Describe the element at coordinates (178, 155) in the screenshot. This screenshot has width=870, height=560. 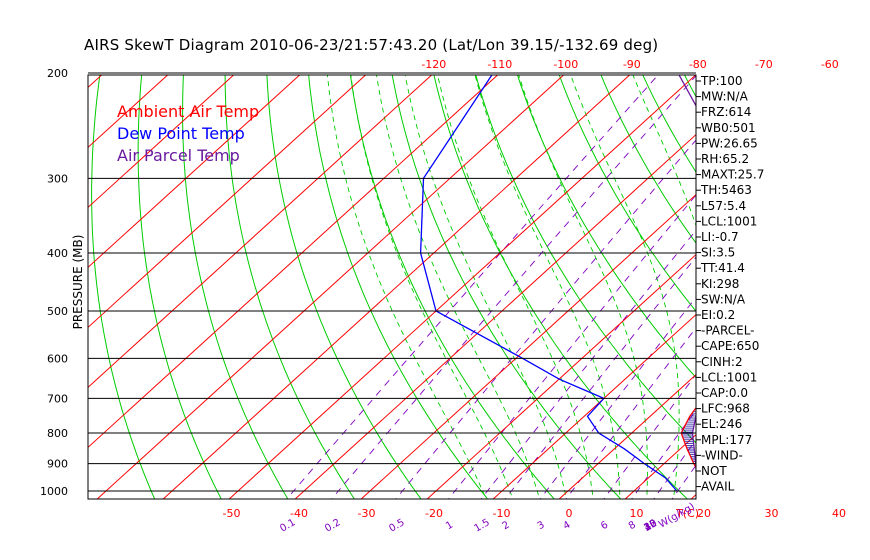
I see `legend-entry: Air Parcel Temp` at that location.